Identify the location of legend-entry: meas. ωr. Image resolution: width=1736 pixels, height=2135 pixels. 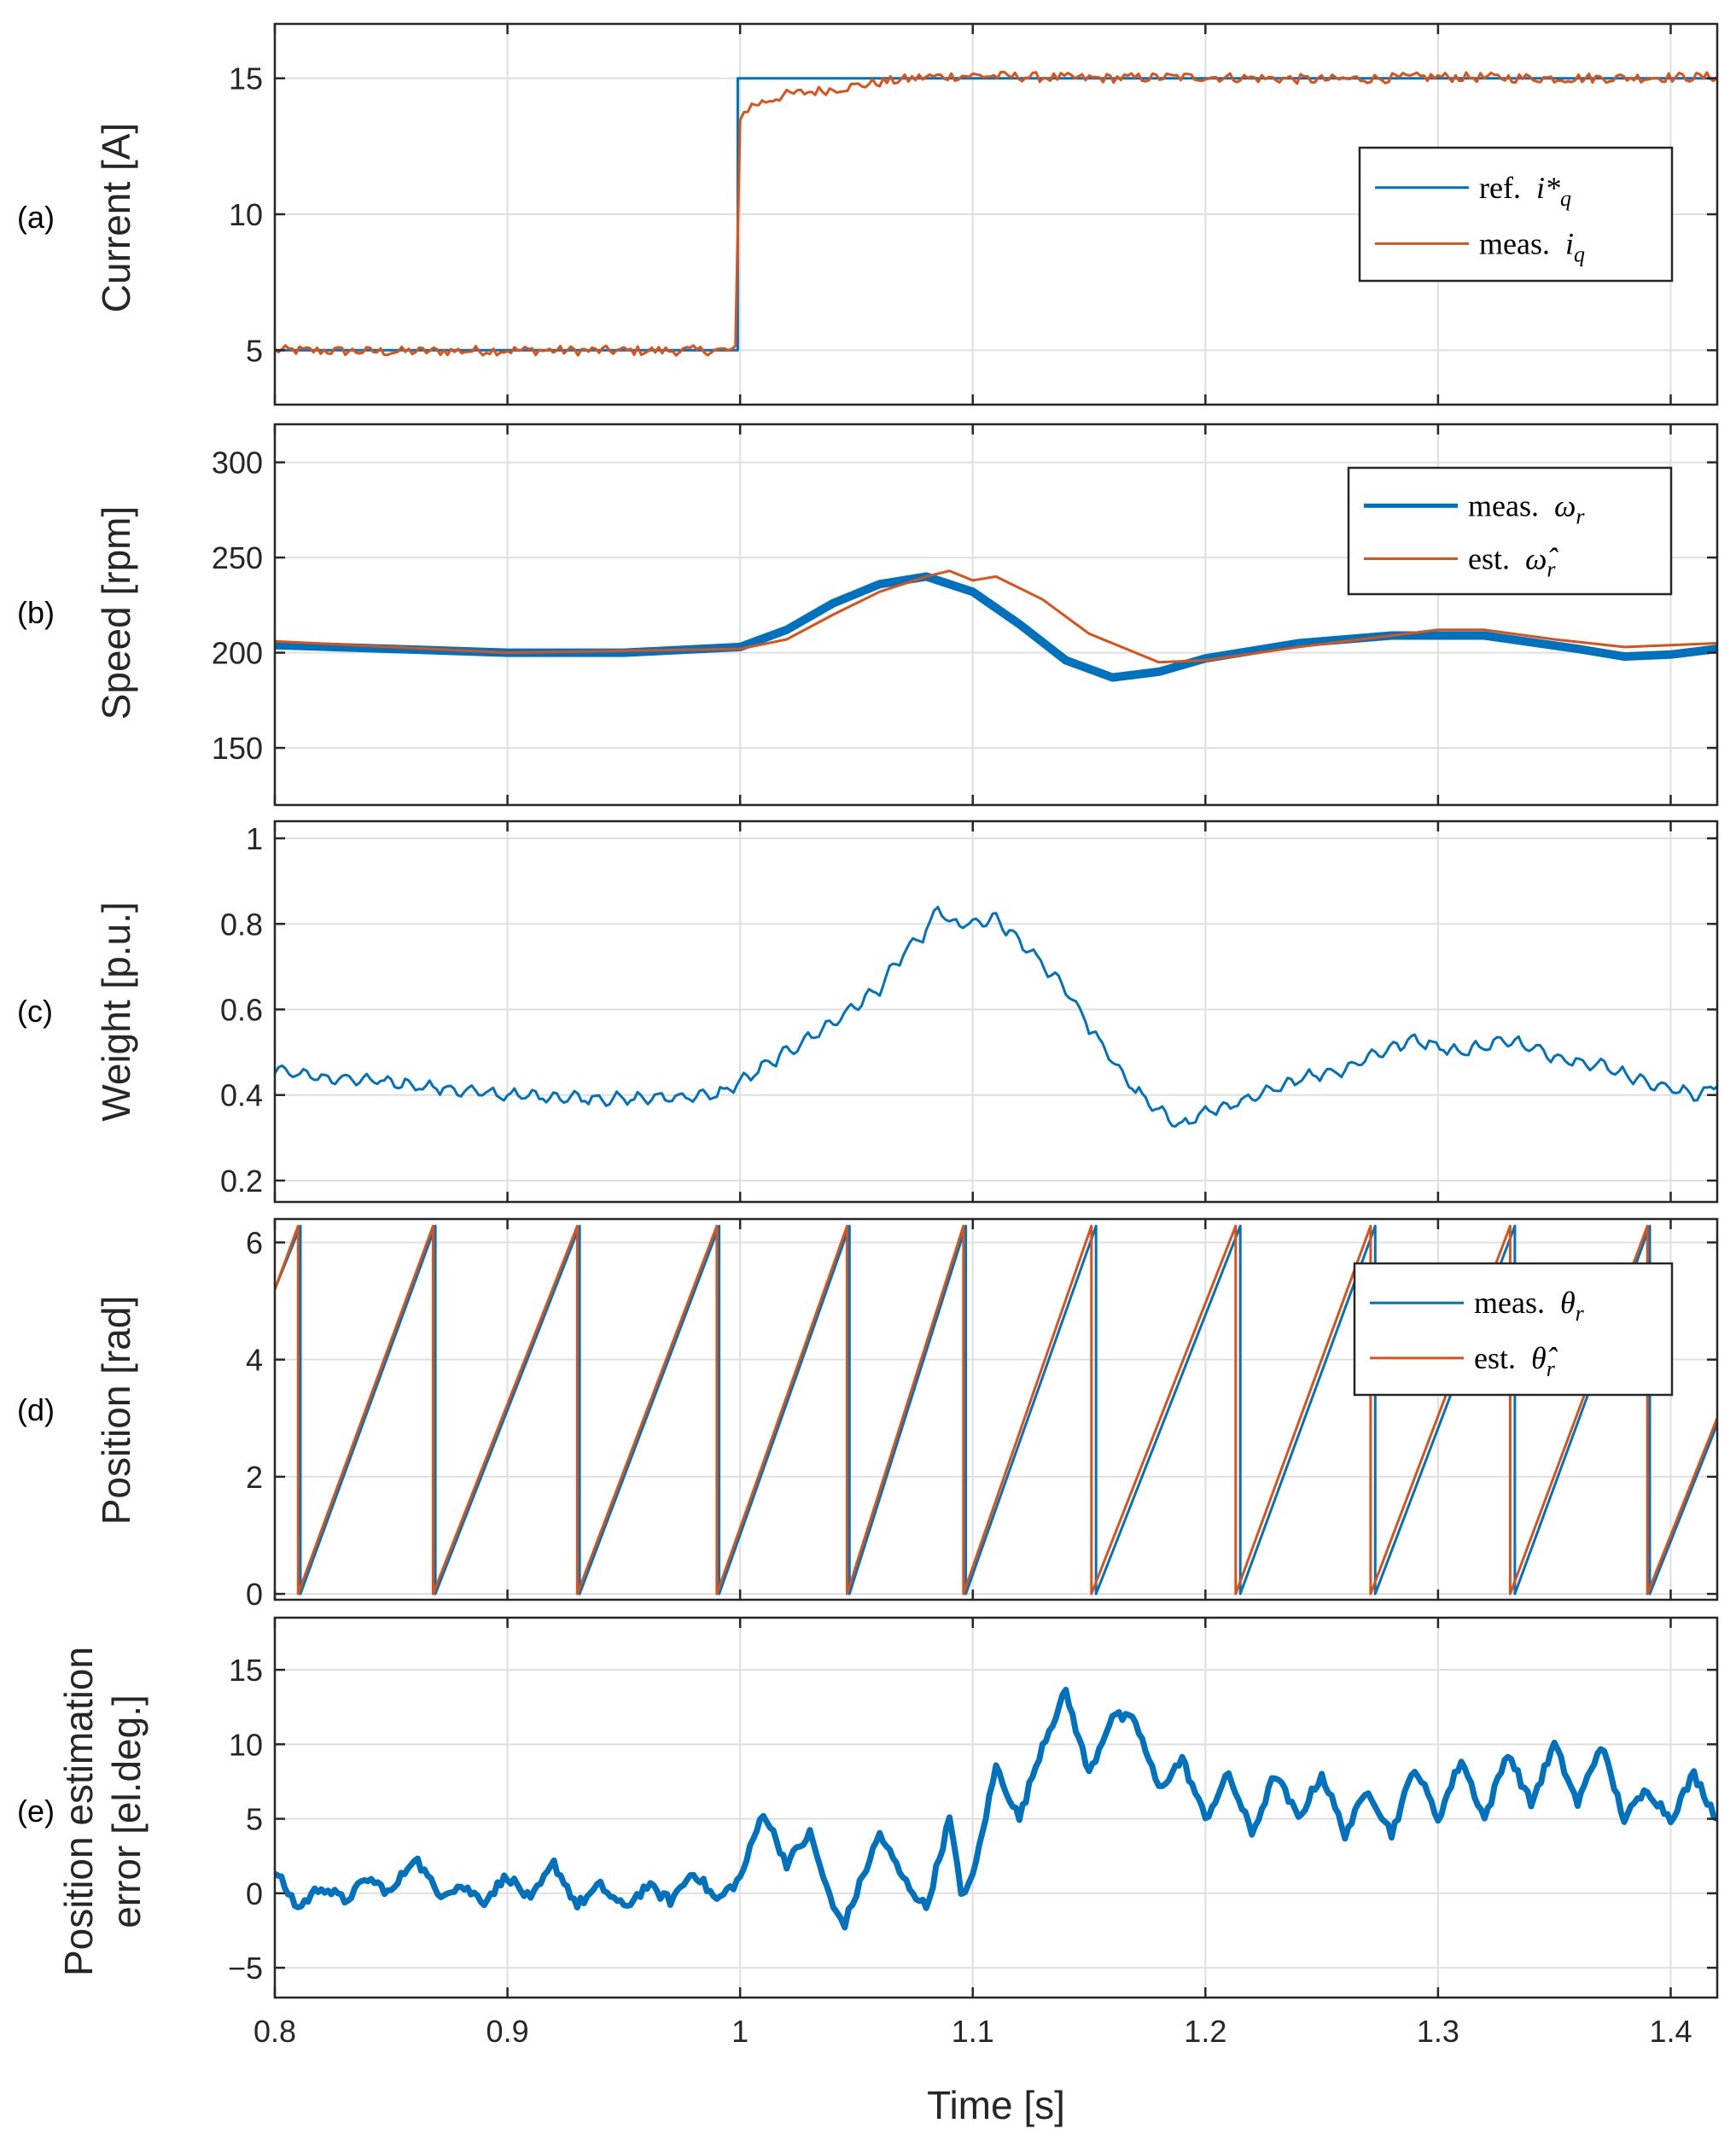
(1526, 508).